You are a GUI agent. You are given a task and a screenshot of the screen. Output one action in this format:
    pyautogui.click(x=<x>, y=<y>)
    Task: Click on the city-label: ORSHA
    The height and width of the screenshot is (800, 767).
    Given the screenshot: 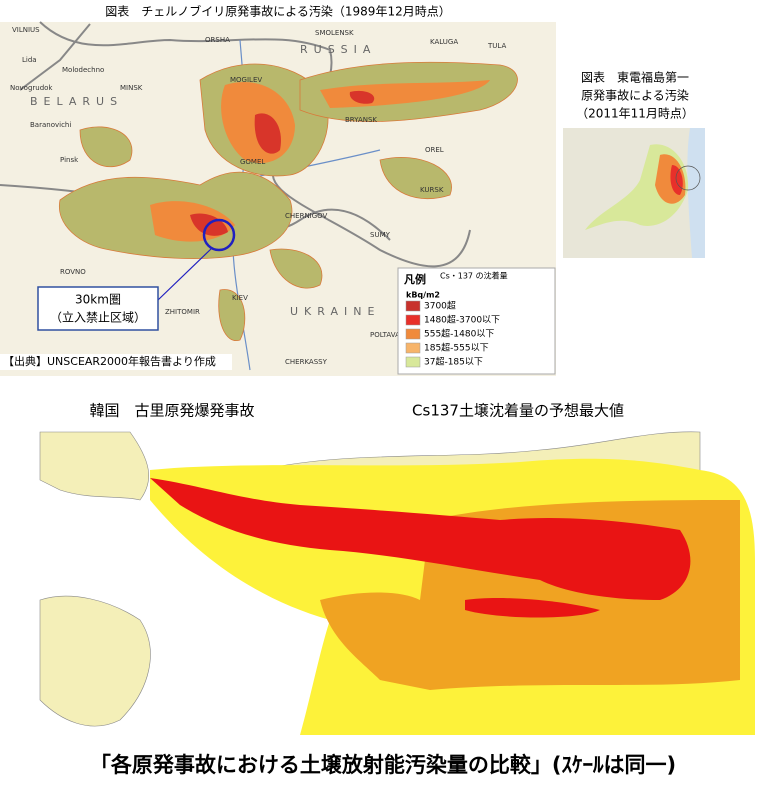 What is the action you would take?
    pyautogui.click(x=217, y=40)
    